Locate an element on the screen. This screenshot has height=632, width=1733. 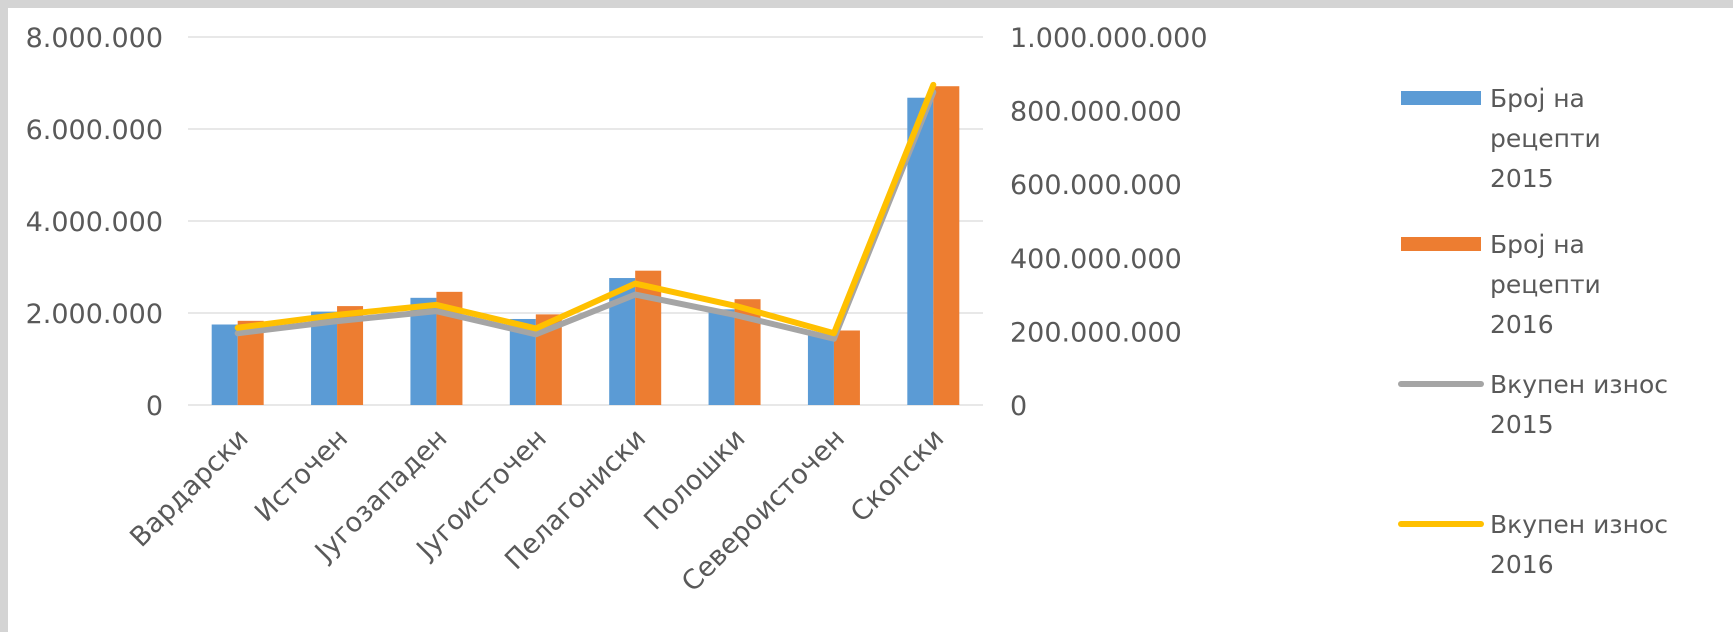
right-tick-label: 600.000.000 is located at coordinates (1096, 185).